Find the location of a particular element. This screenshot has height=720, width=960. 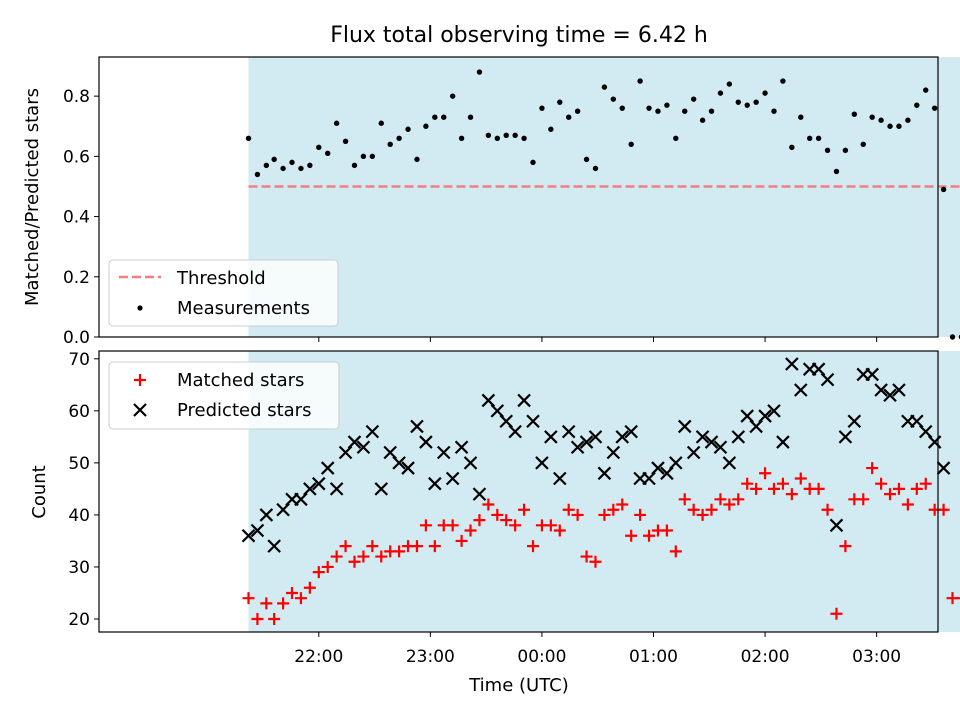

y-tick-label: 0.0 is located at coordinates (76, 338).